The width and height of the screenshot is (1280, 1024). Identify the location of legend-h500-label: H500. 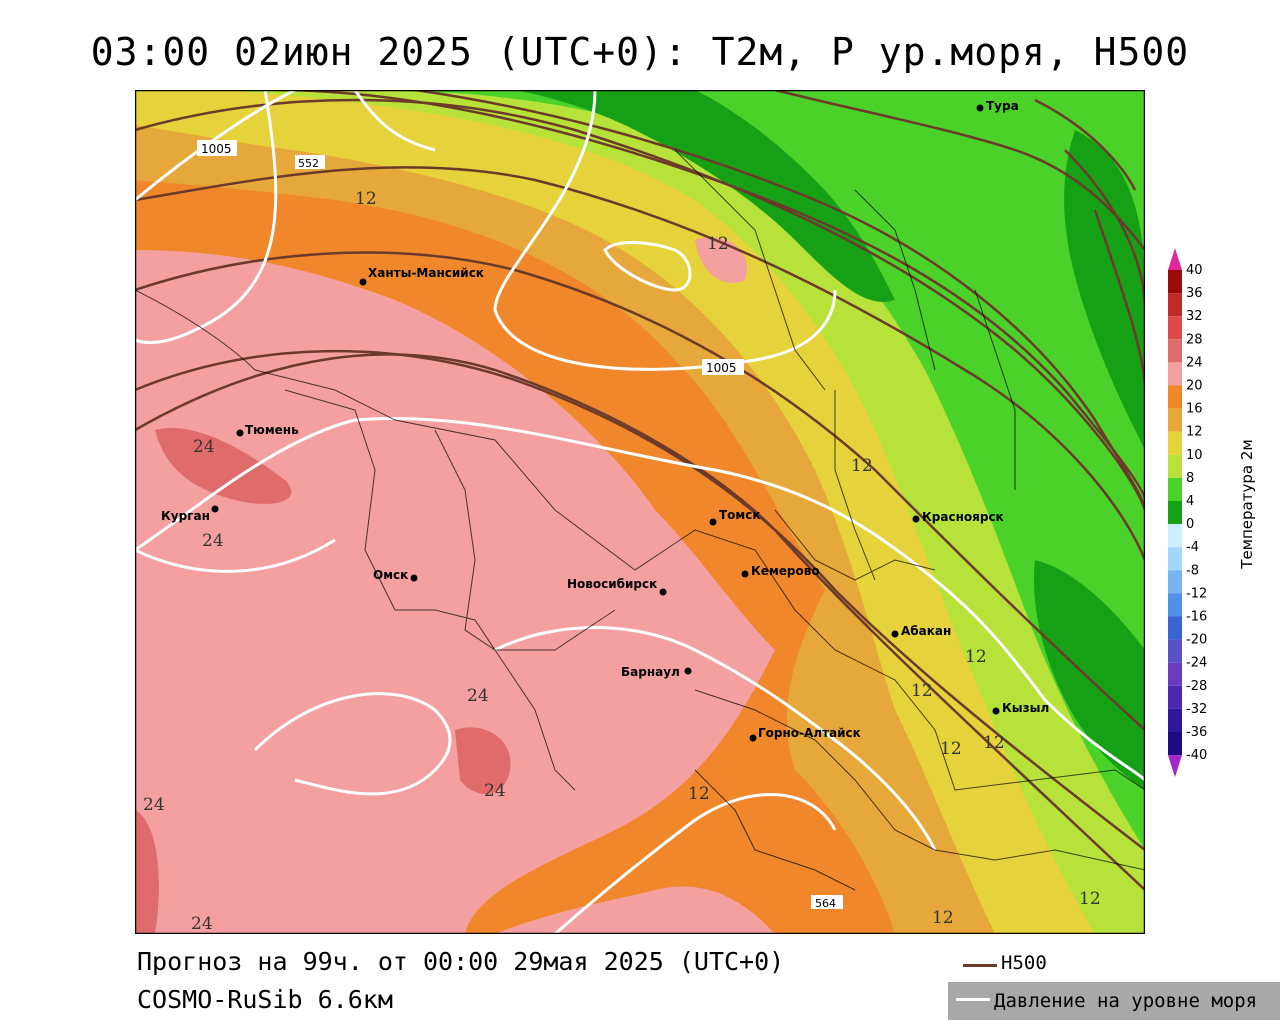
(1024, 963).